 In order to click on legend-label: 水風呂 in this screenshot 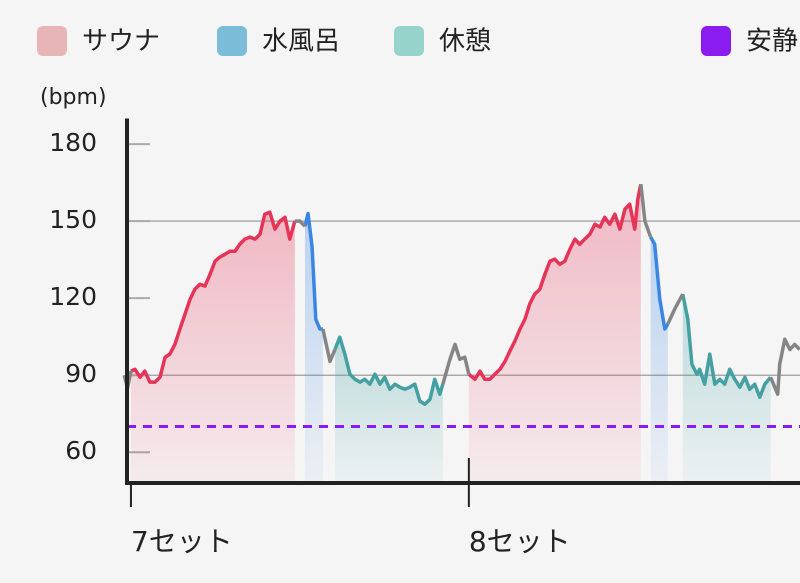, I will do `click(301, 42)`.